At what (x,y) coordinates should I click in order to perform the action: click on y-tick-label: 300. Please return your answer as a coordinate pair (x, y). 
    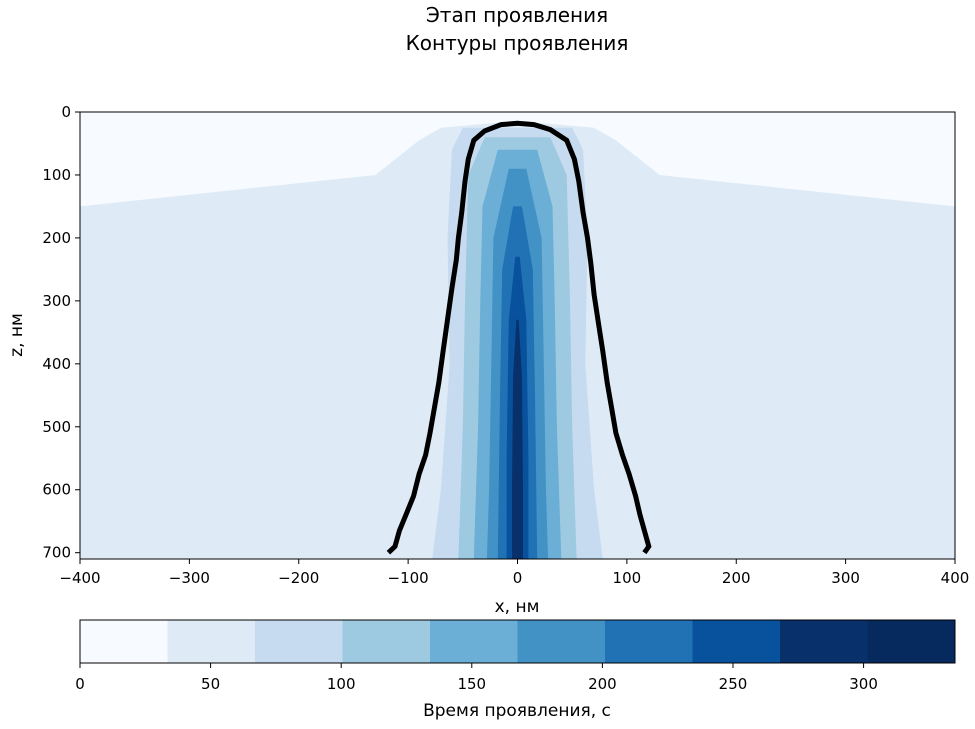
    Looking at the image, I should click on (56, 301).